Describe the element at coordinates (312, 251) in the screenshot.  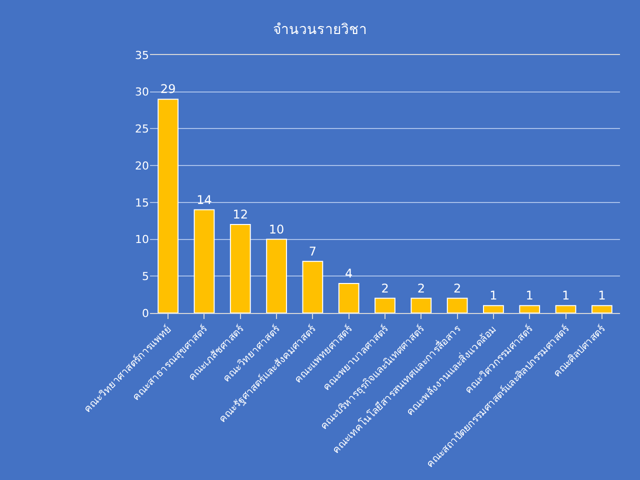
I see `data-label: 7` at that location.